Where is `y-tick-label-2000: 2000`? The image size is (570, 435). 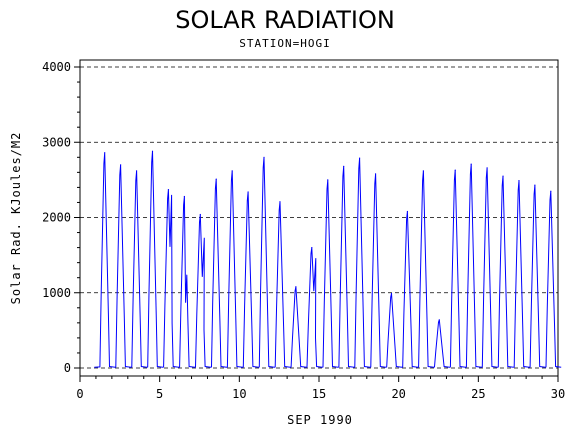 y-tick-label-2000: 2000 is located at coordinates (56, 218).